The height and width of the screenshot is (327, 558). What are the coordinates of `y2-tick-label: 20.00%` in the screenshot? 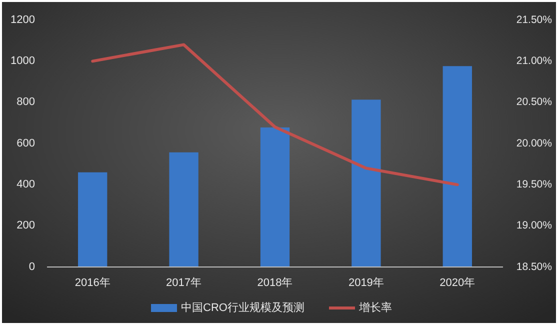 It's located at (534, 143).